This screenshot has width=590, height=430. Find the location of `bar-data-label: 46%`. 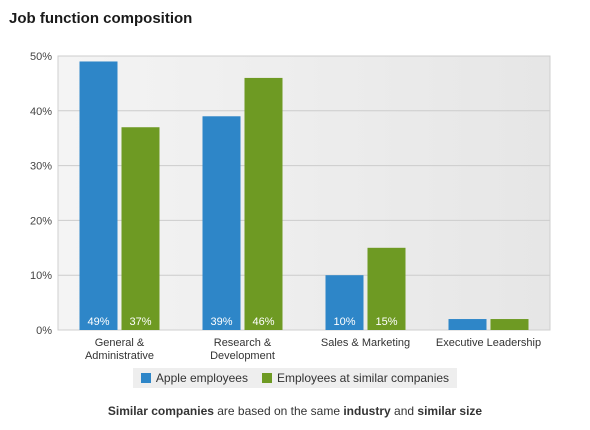

bar-data-label: 46% is located at coordinates (263, 322).